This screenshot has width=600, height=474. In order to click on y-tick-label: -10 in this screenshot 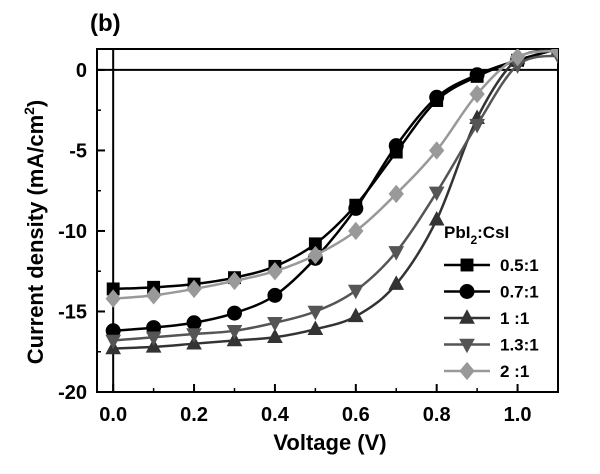, I will do `click(72, 232)`.